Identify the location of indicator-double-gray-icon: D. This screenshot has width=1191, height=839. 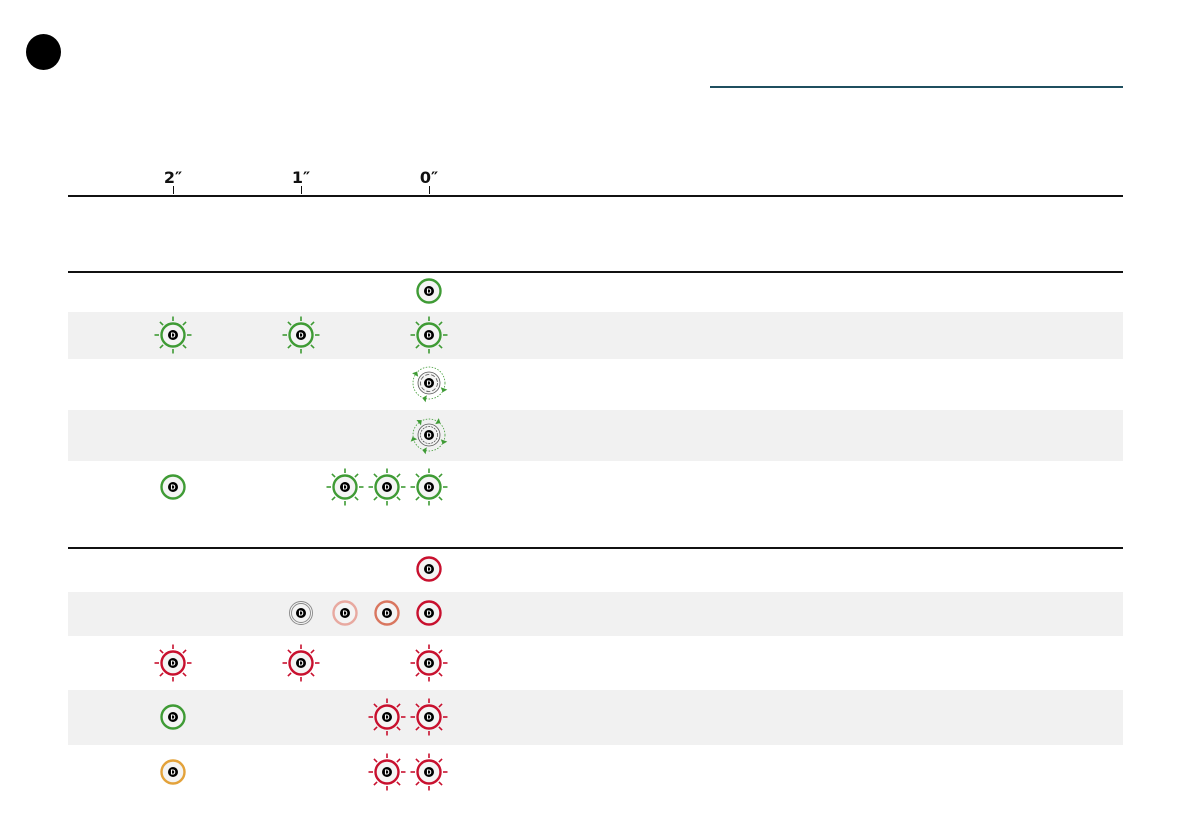
(301, 613).